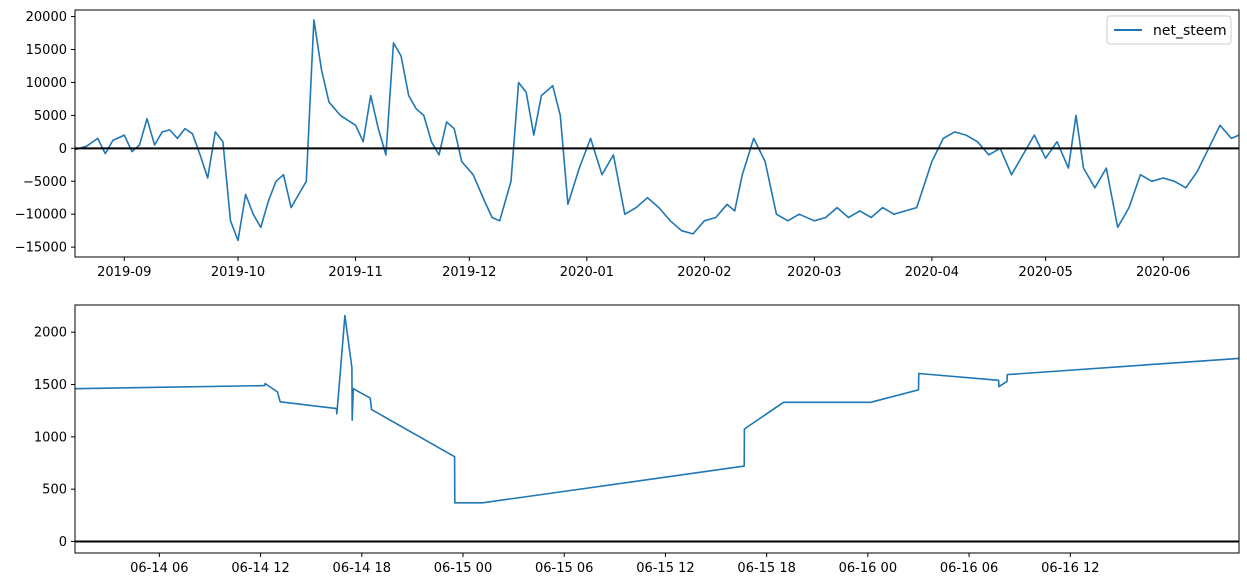  Describe the element at coordinates (50, 116) in the screenshot. I see `y-tick-label: 5000` at that location.